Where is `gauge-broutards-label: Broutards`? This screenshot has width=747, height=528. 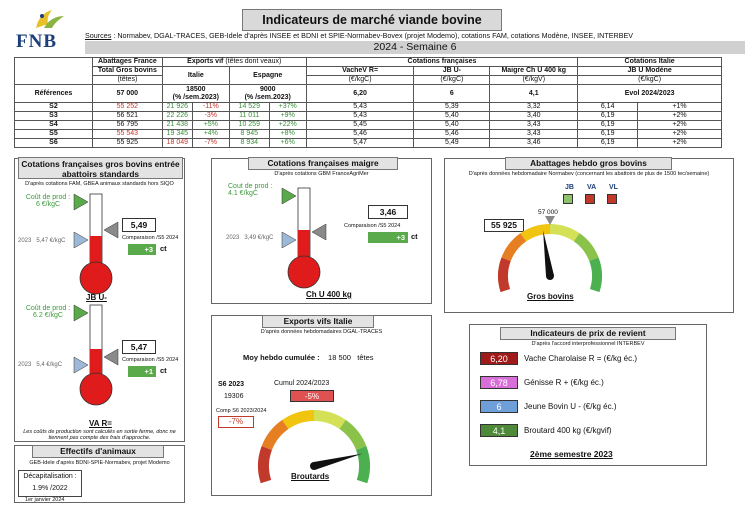
gauge-broutards-label: Broutards is located at coordinates (310, 476).